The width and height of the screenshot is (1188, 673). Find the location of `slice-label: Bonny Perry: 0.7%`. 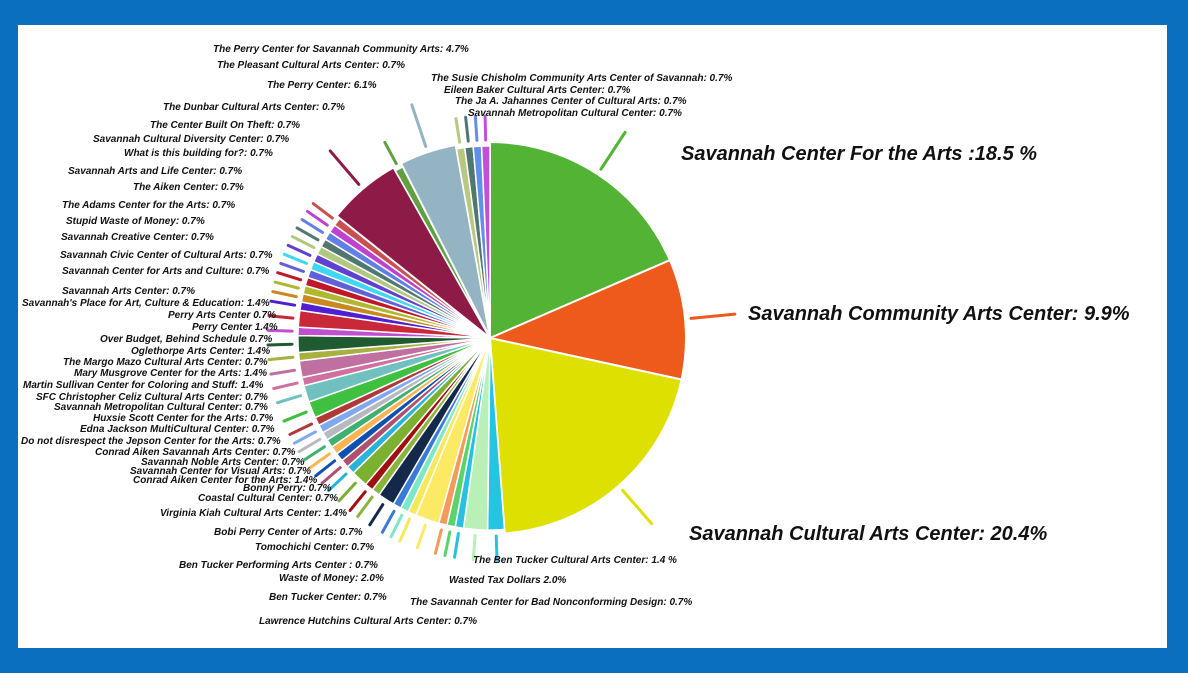

slice-label: Bonny Perry: 0.7% is located at coordinates (287, 488).